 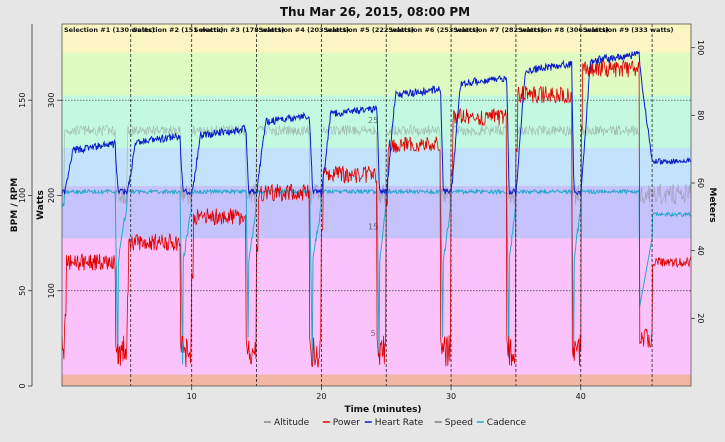 What do you see at coordinates (373, 226) in the screenshot?
I see `speed-tick-label-2: 15` at bounding box center [373, 226].